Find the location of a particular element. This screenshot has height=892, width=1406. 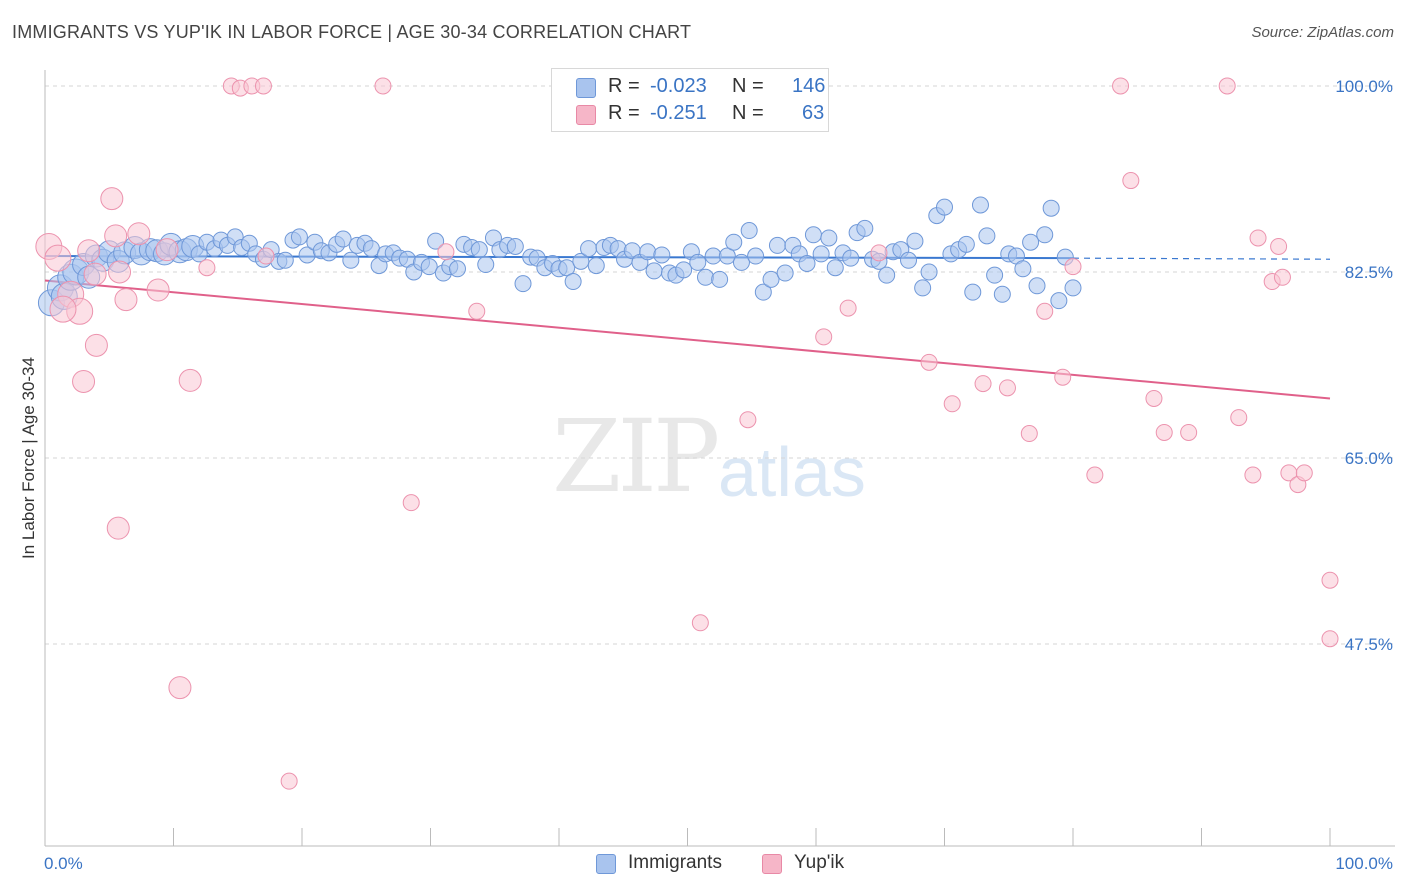

y-tick-label: 65.0% is located at coordinates (1369, 458).